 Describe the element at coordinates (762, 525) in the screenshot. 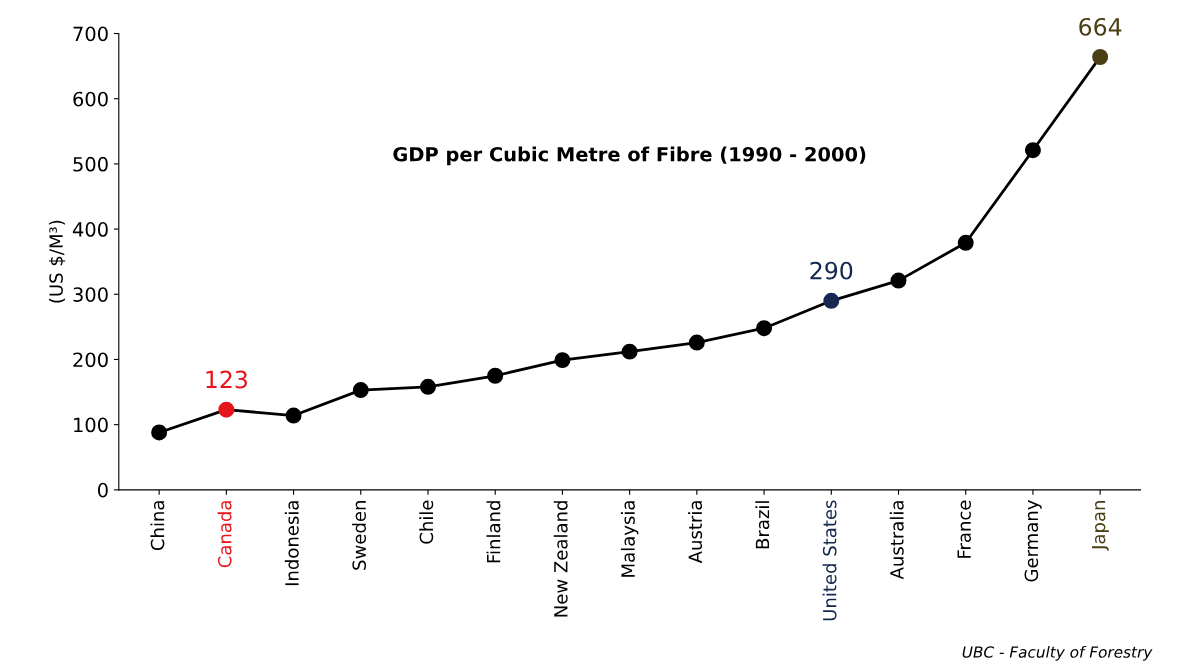

I see `x-tick-label: Brazil` at that location.